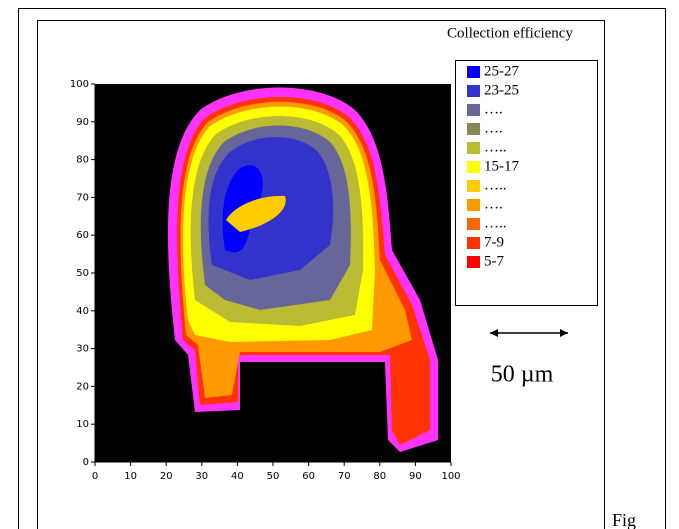  I want to click on scale-bar-label: 50 µm, so click(522, 375).